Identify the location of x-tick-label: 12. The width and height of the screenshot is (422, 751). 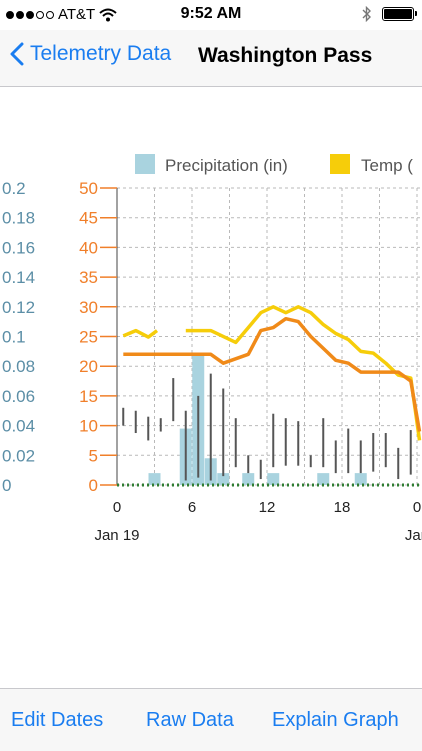
(267, 507).